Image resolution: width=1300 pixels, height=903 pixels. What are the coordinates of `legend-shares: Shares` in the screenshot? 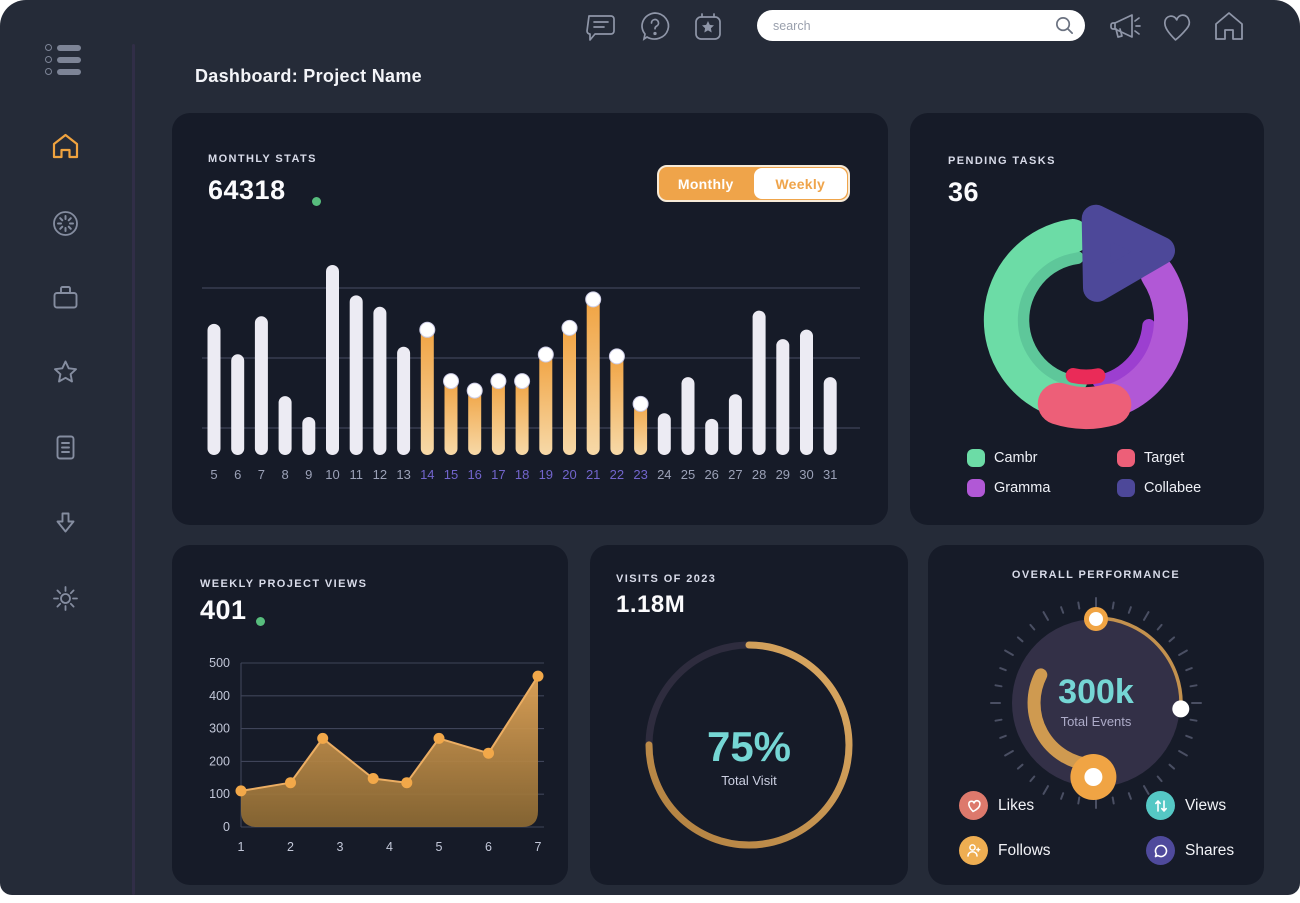 It's located at (1190, 850).